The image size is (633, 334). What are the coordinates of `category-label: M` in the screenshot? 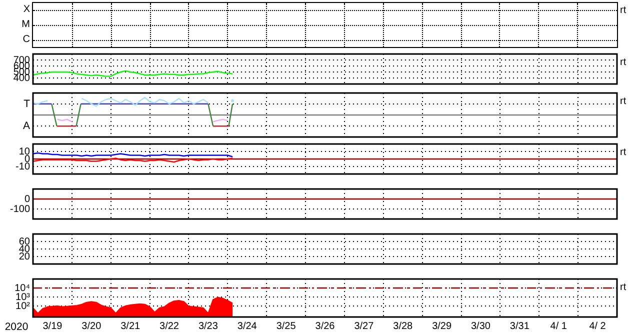 It's located at (26, 24).